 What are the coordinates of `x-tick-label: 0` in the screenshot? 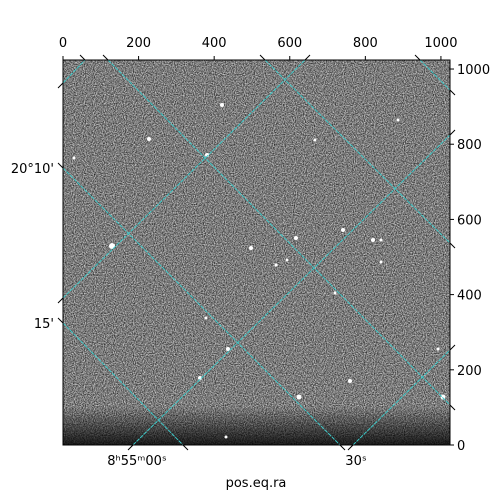 It's located at (63, 43).